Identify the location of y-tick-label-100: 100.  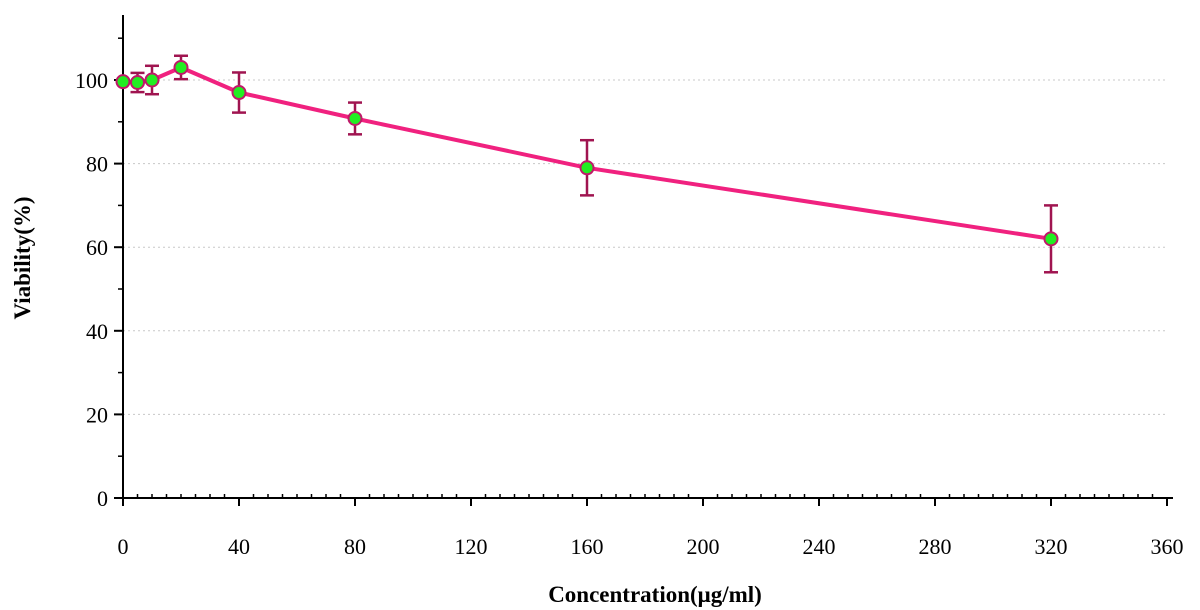
(91, 80).